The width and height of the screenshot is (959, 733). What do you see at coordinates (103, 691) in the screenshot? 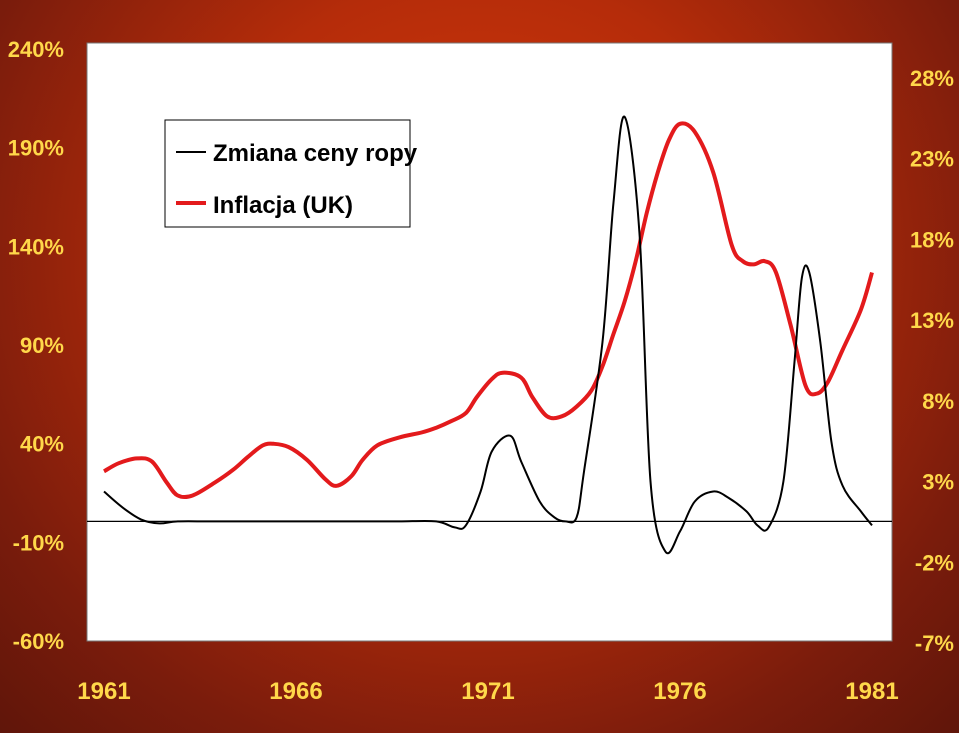
I see `x-tick-label: 1961` at bounding box center [103, 691].